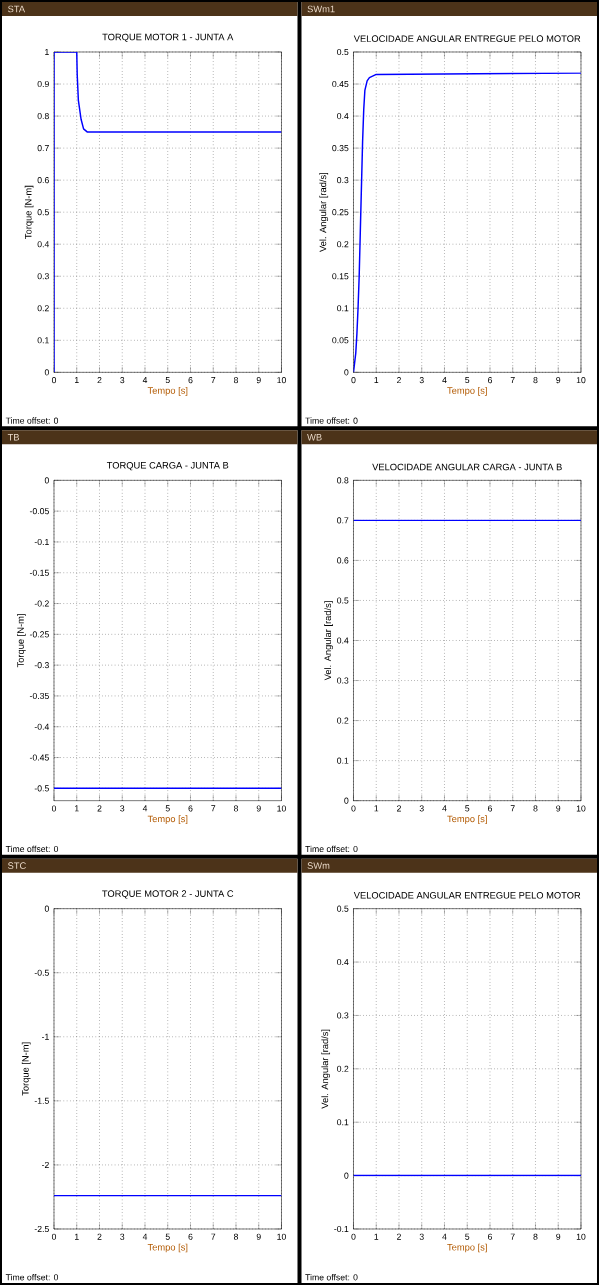  Describe the element at coordinates (340, 148) in the screenshot. I see `y-tick-label: 0.35` at that location.